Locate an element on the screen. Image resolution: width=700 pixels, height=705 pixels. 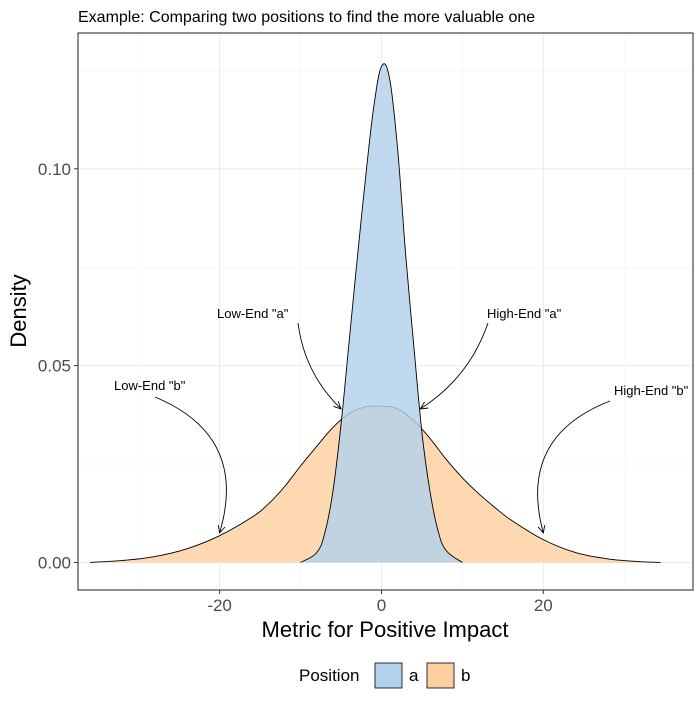
annotation-high-end-b: High-End "b" is located at coordinates (651, 390).